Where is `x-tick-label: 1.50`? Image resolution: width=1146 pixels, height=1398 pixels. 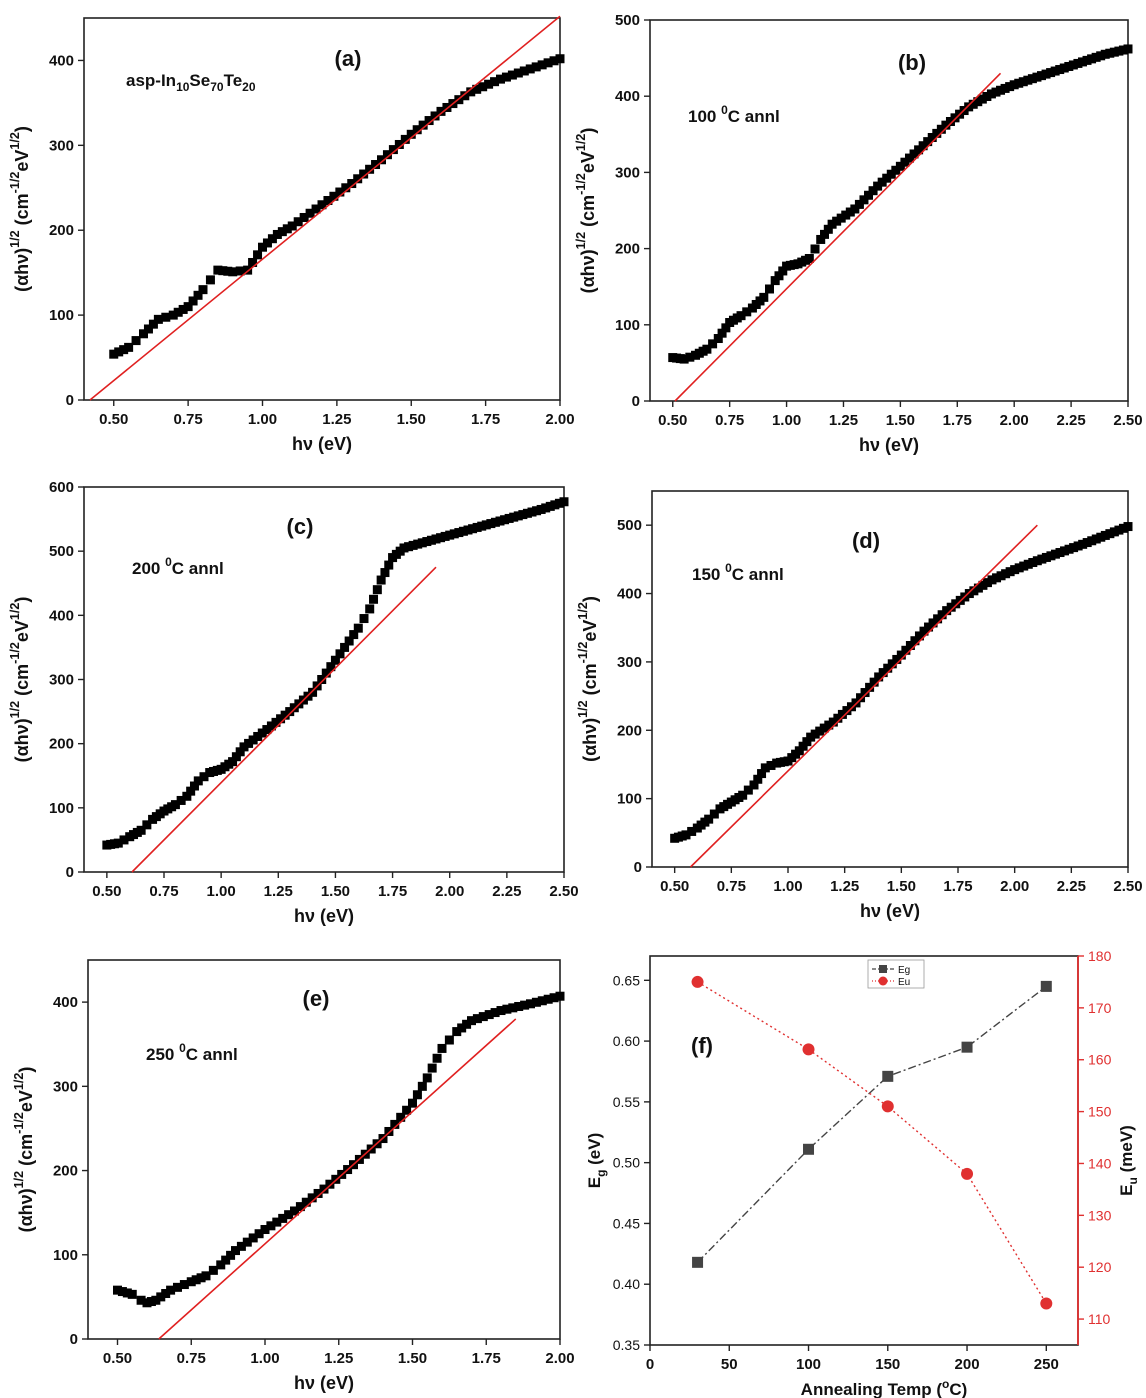
x-tick-label: 1.50 is located at coordinates (412, 1358).